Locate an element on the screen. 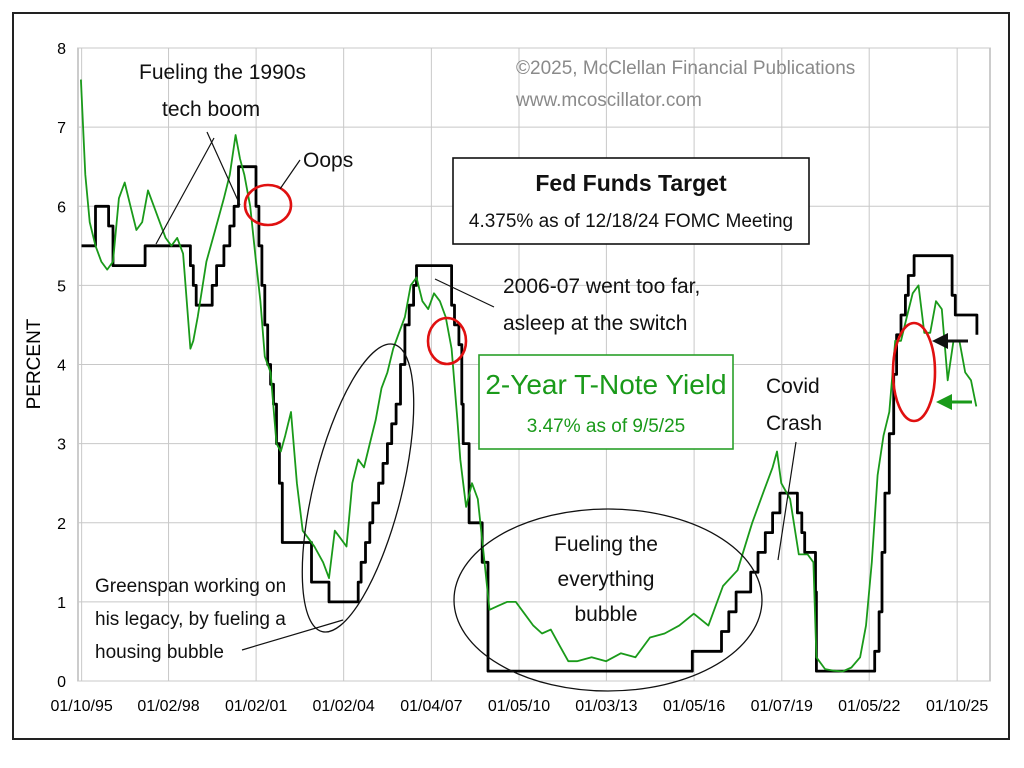  x-tick-label: 01/07/19 is located at coordinates (782, 706).